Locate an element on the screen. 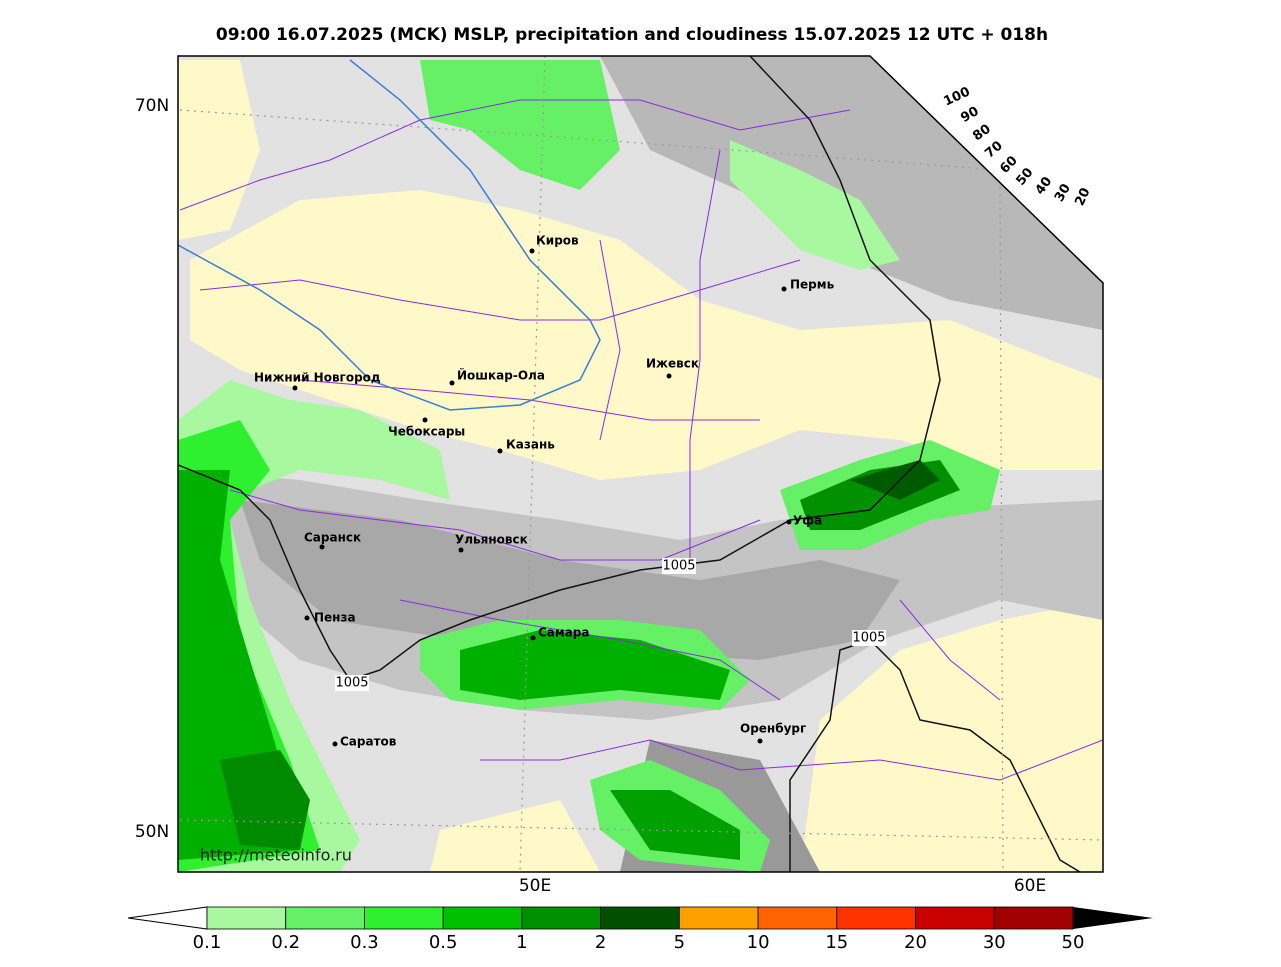 Image resolution: width=1281 pixels, height=967 pixels. city-label: Йошкар-Ола is located at coordinates (501, 375).